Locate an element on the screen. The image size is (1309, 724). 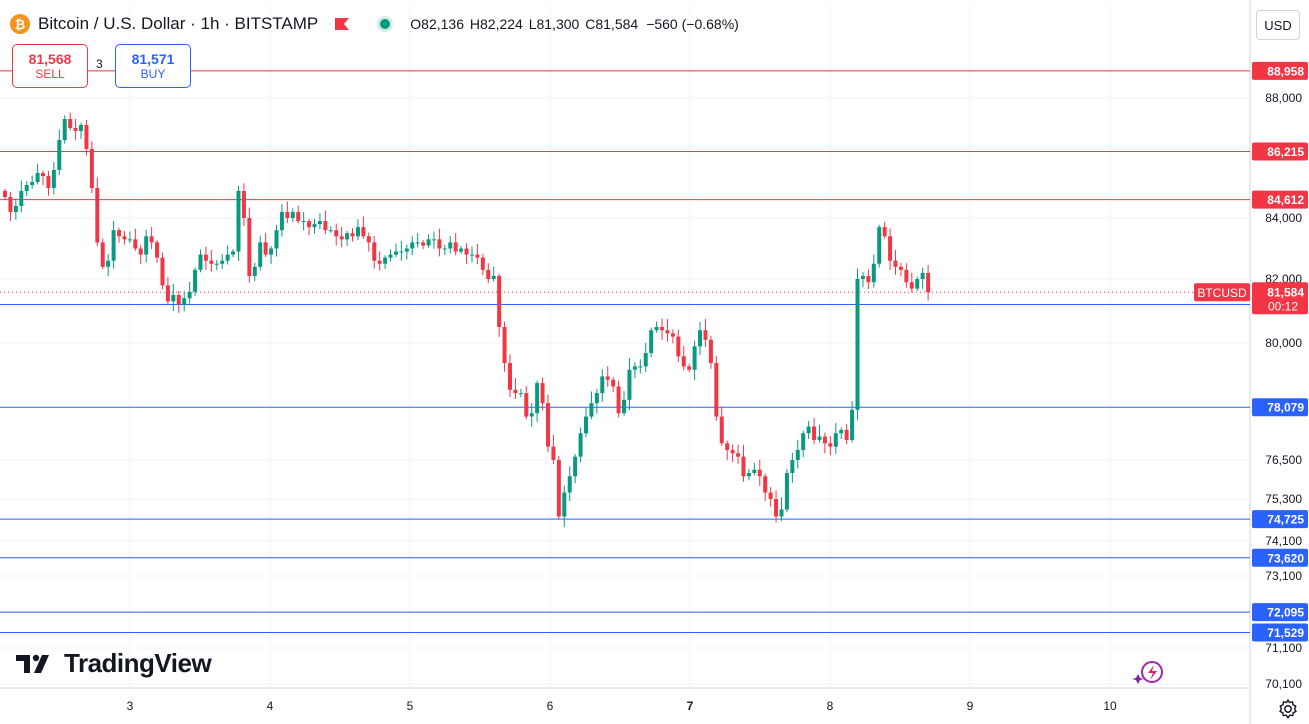
high-label: H is located at coordinates (474, 24).